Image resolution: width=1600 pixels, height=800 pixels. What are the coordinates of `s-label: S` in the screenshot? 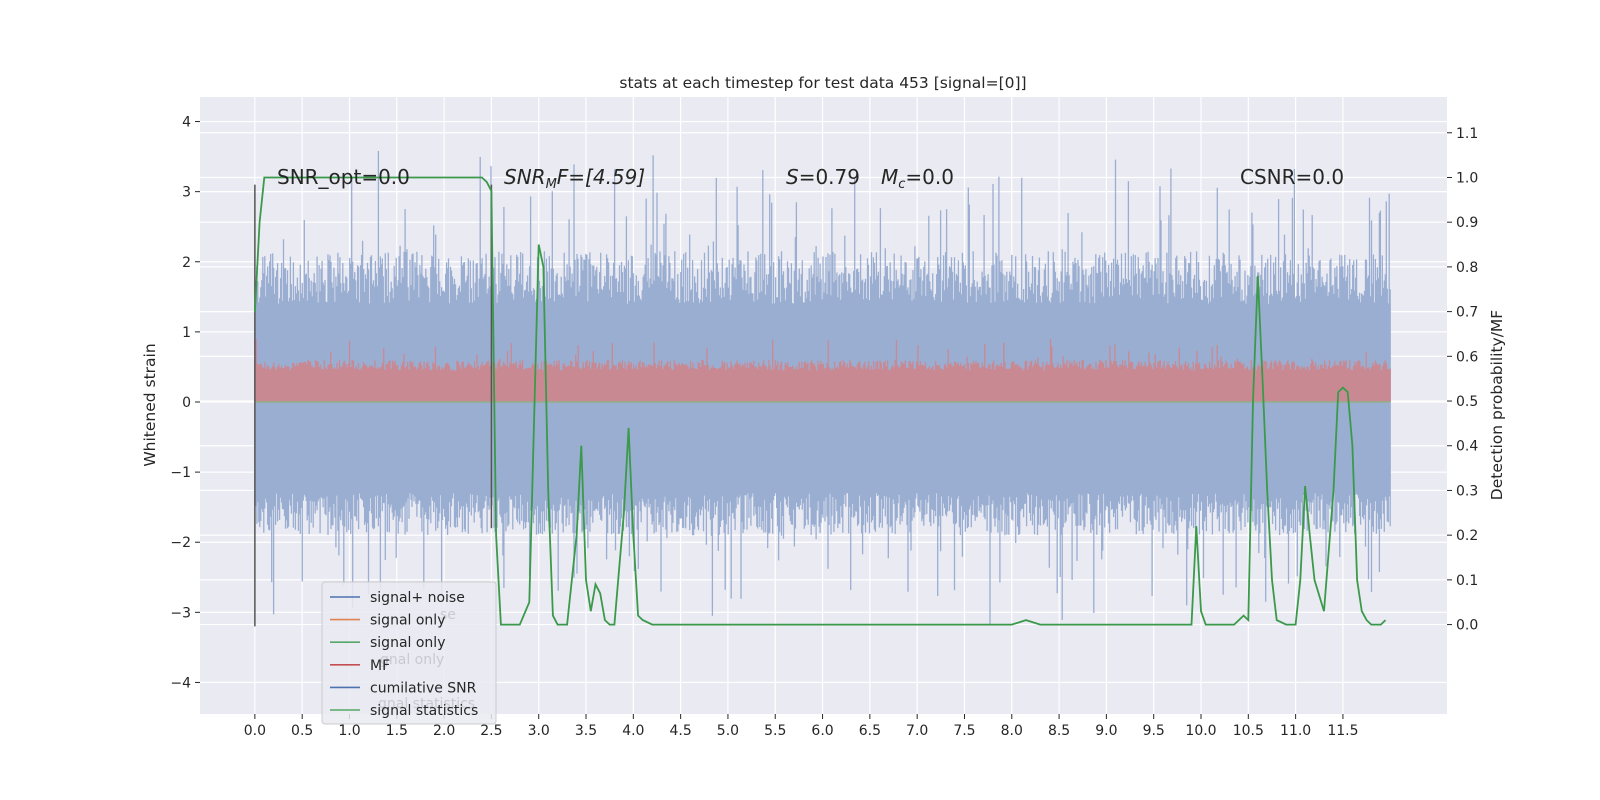 It's located at (792, 177).